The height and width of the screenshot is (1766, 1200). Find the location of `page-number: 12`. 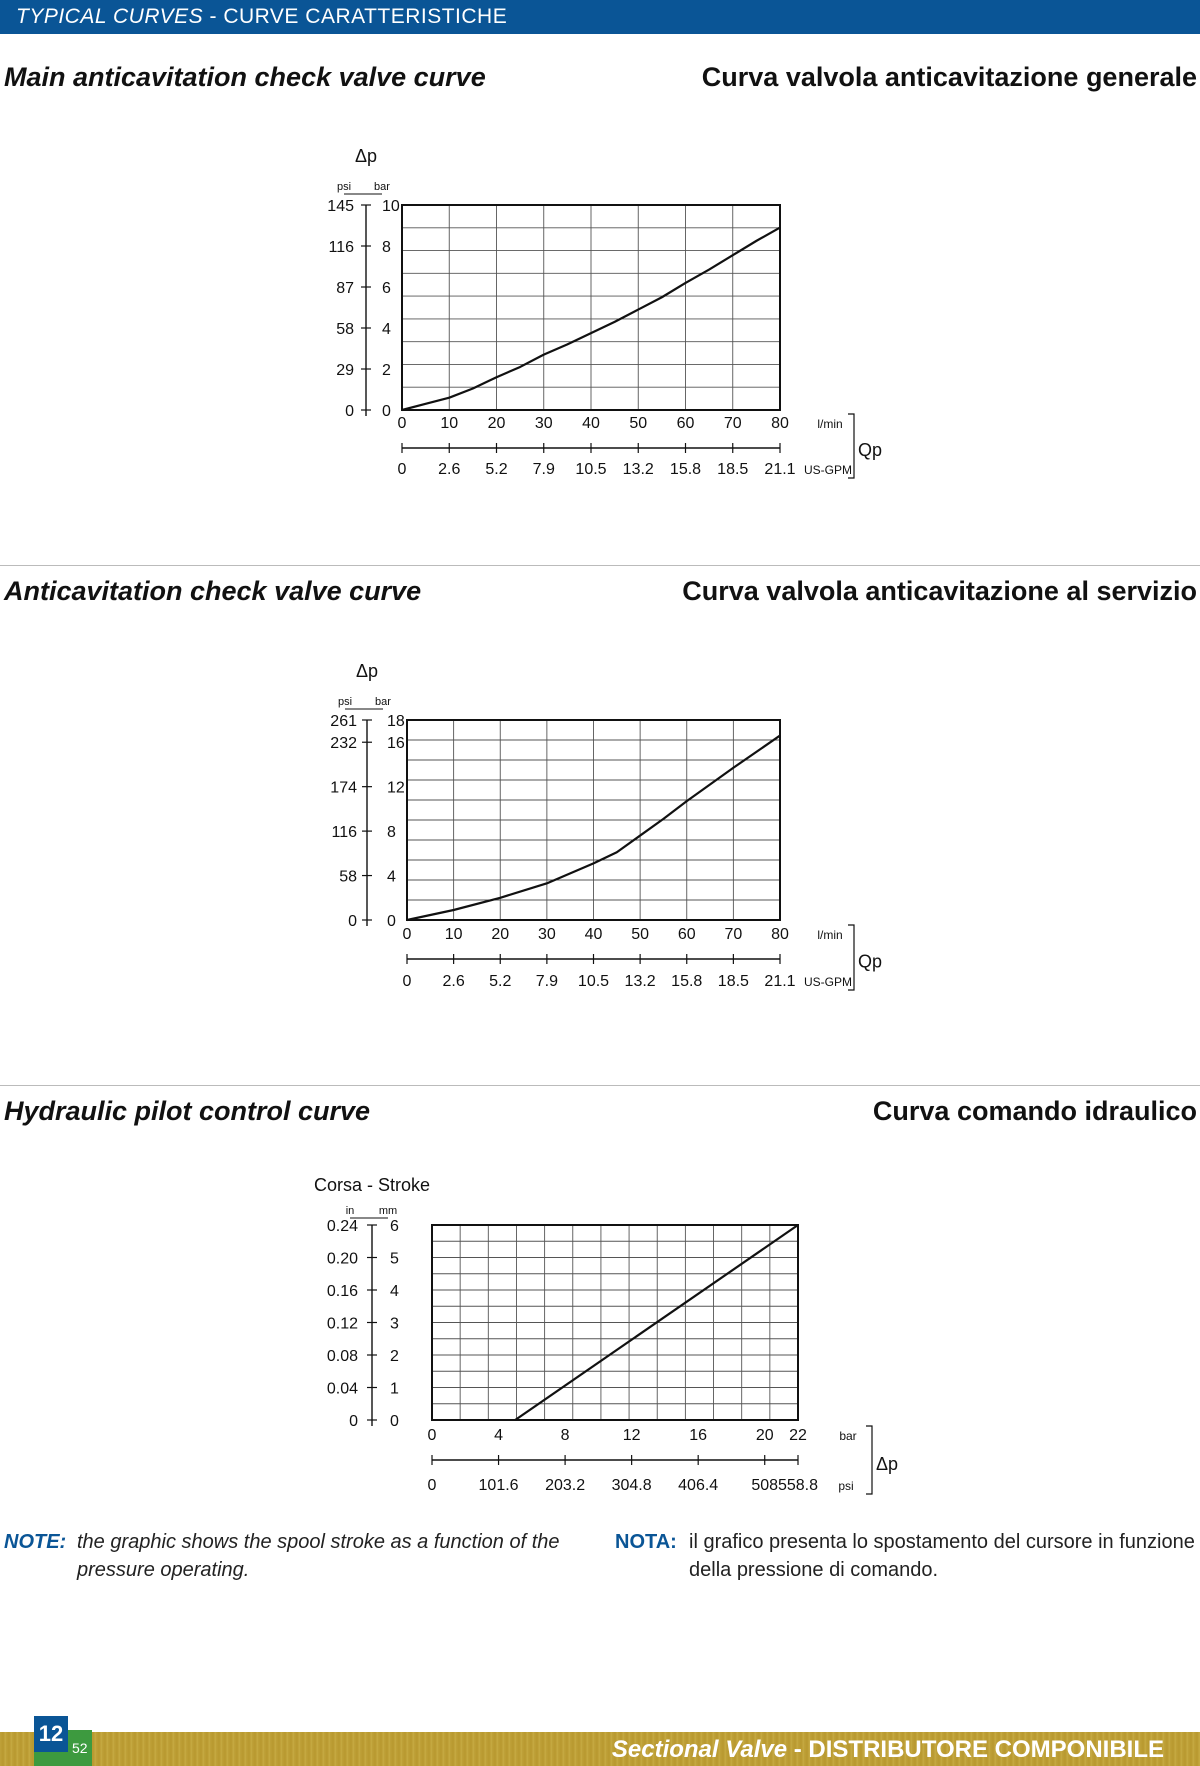

page-number: 12 is located at coordinates (51, 1734).